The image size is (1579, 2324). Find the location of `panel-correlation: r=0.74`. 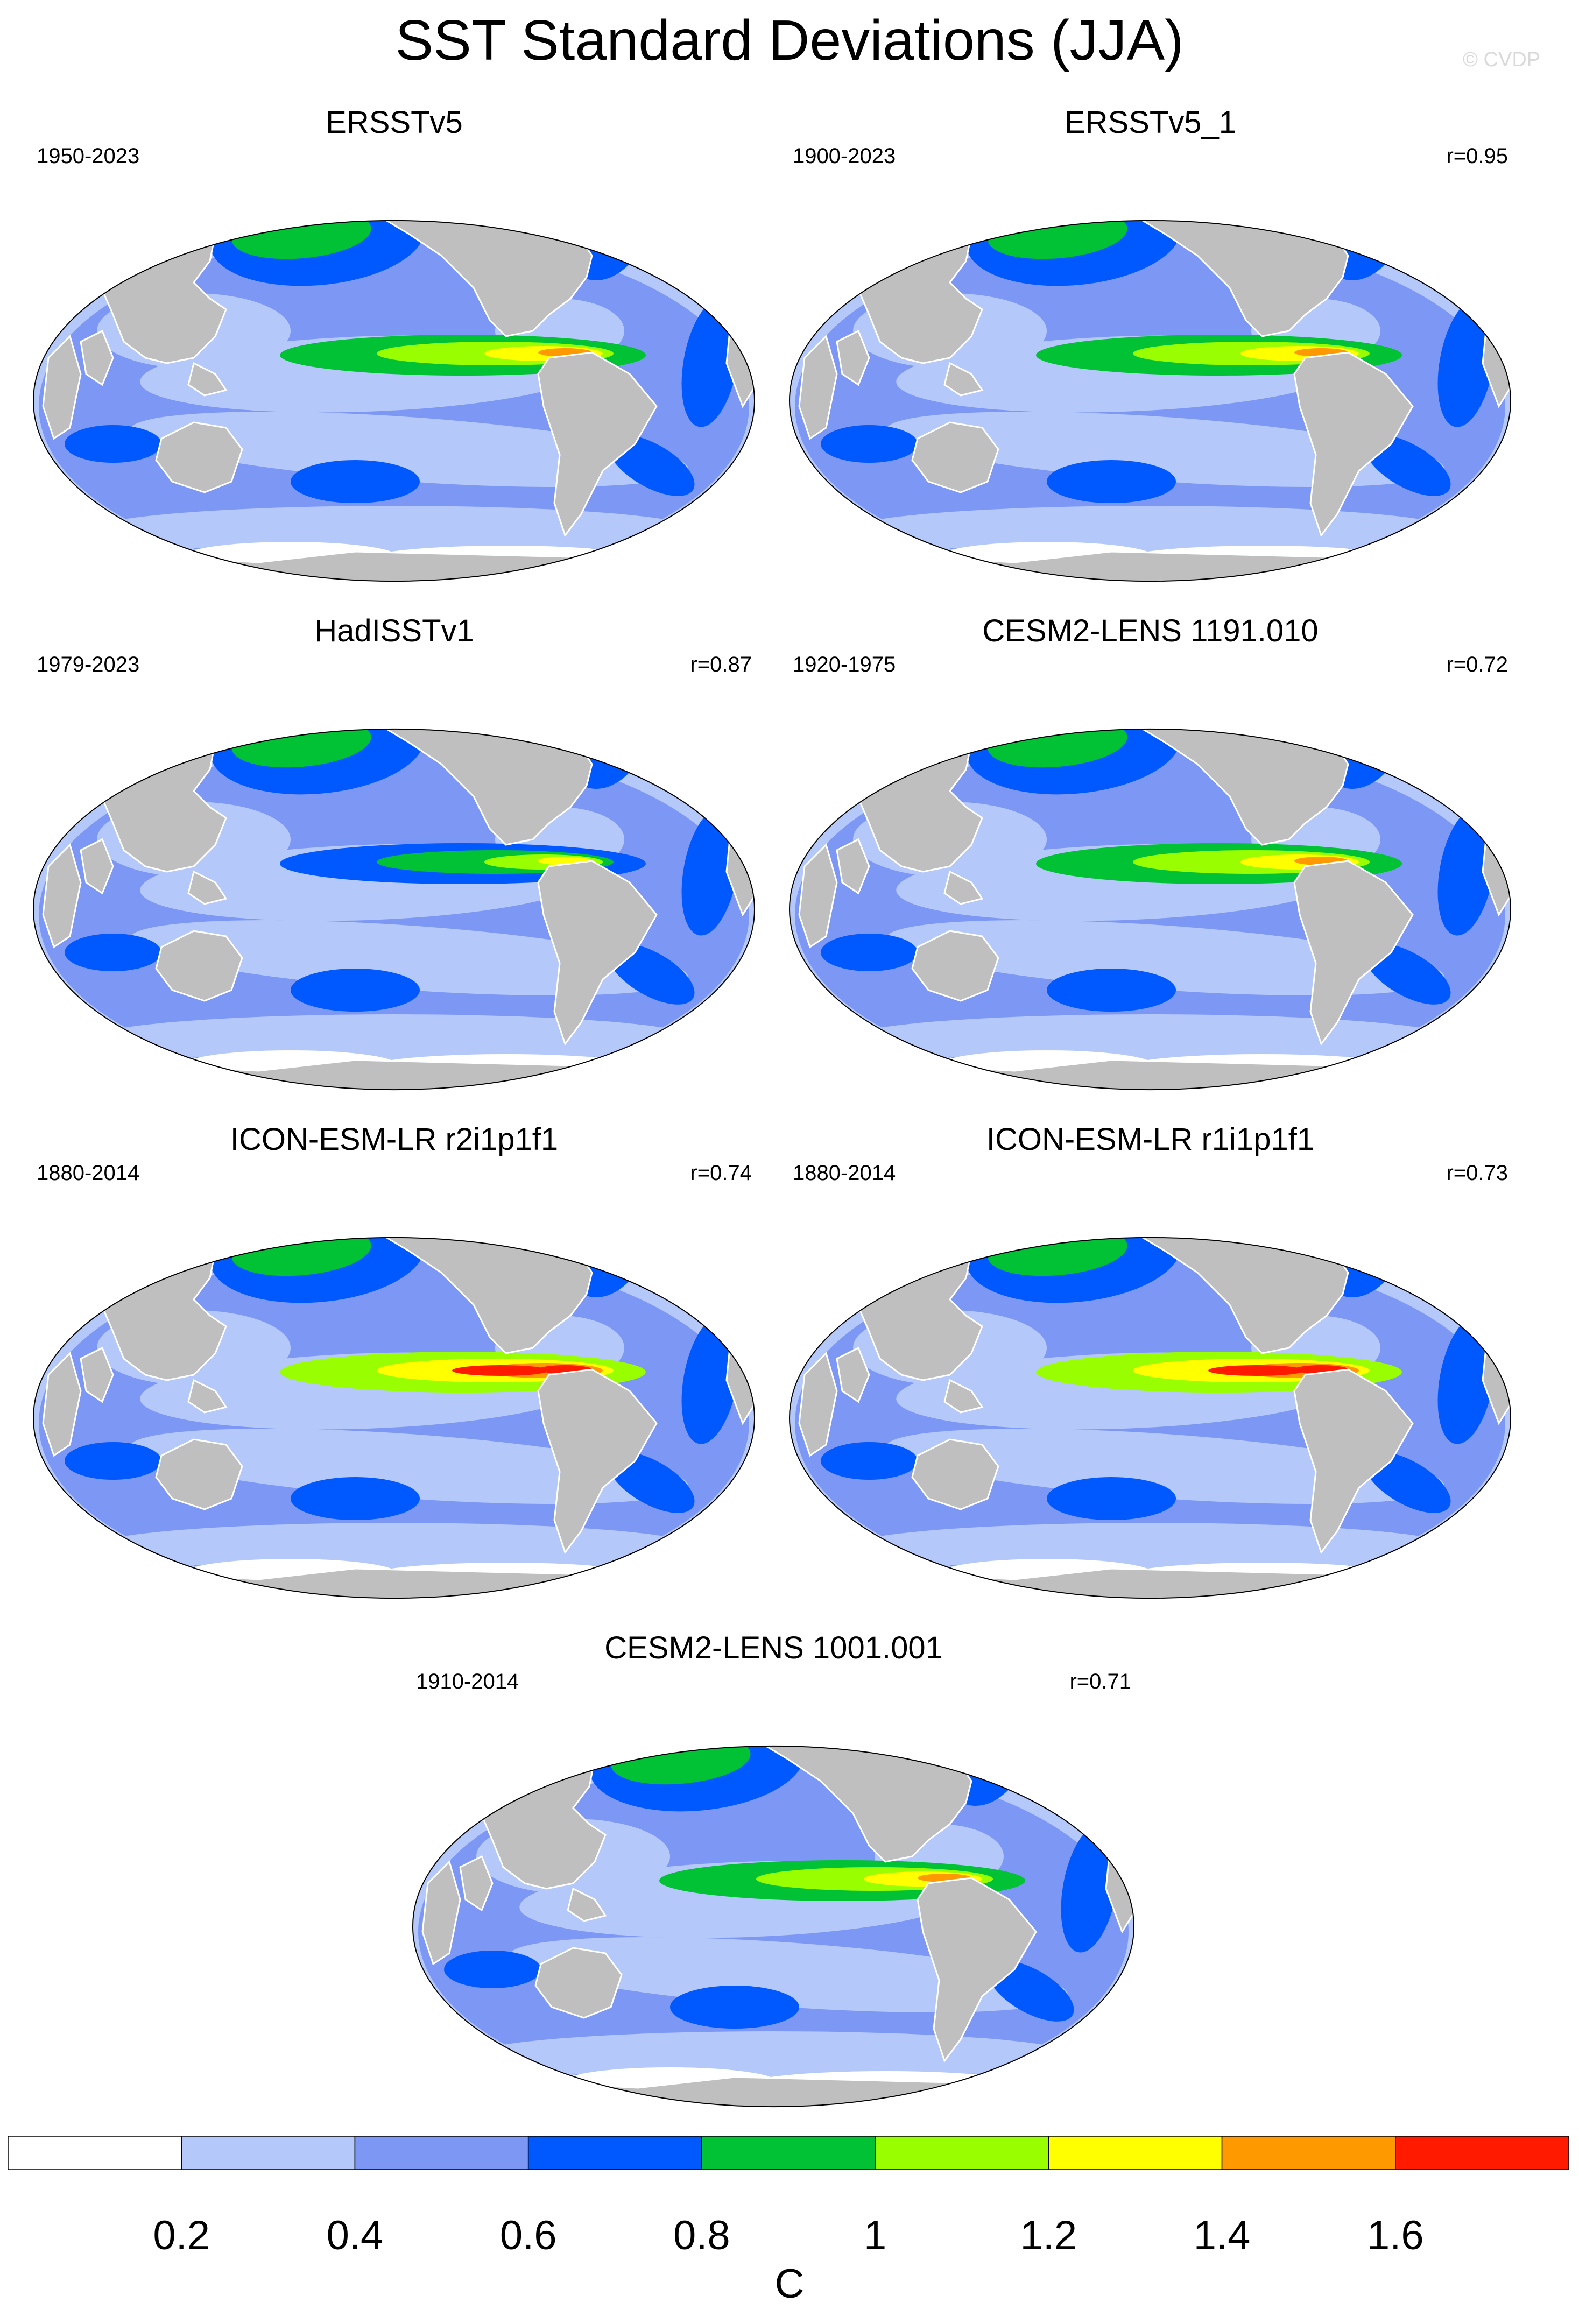

panel-correlation: r=0.74 is located at coordinates (721, 1173).